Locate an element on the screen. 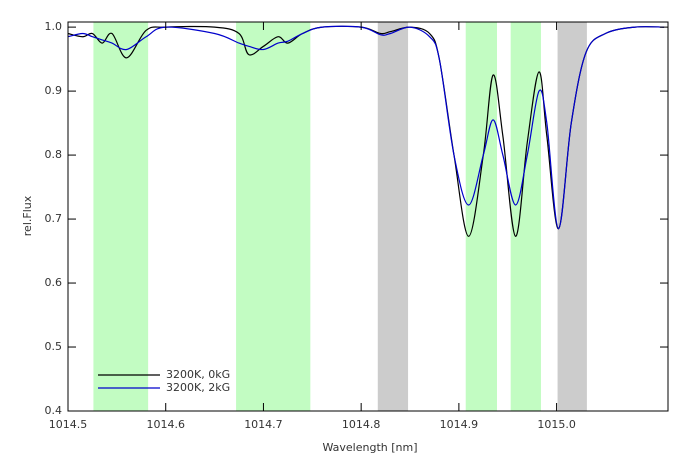  x-tick-label: 1014.6 is located at coordinates (165, 424).